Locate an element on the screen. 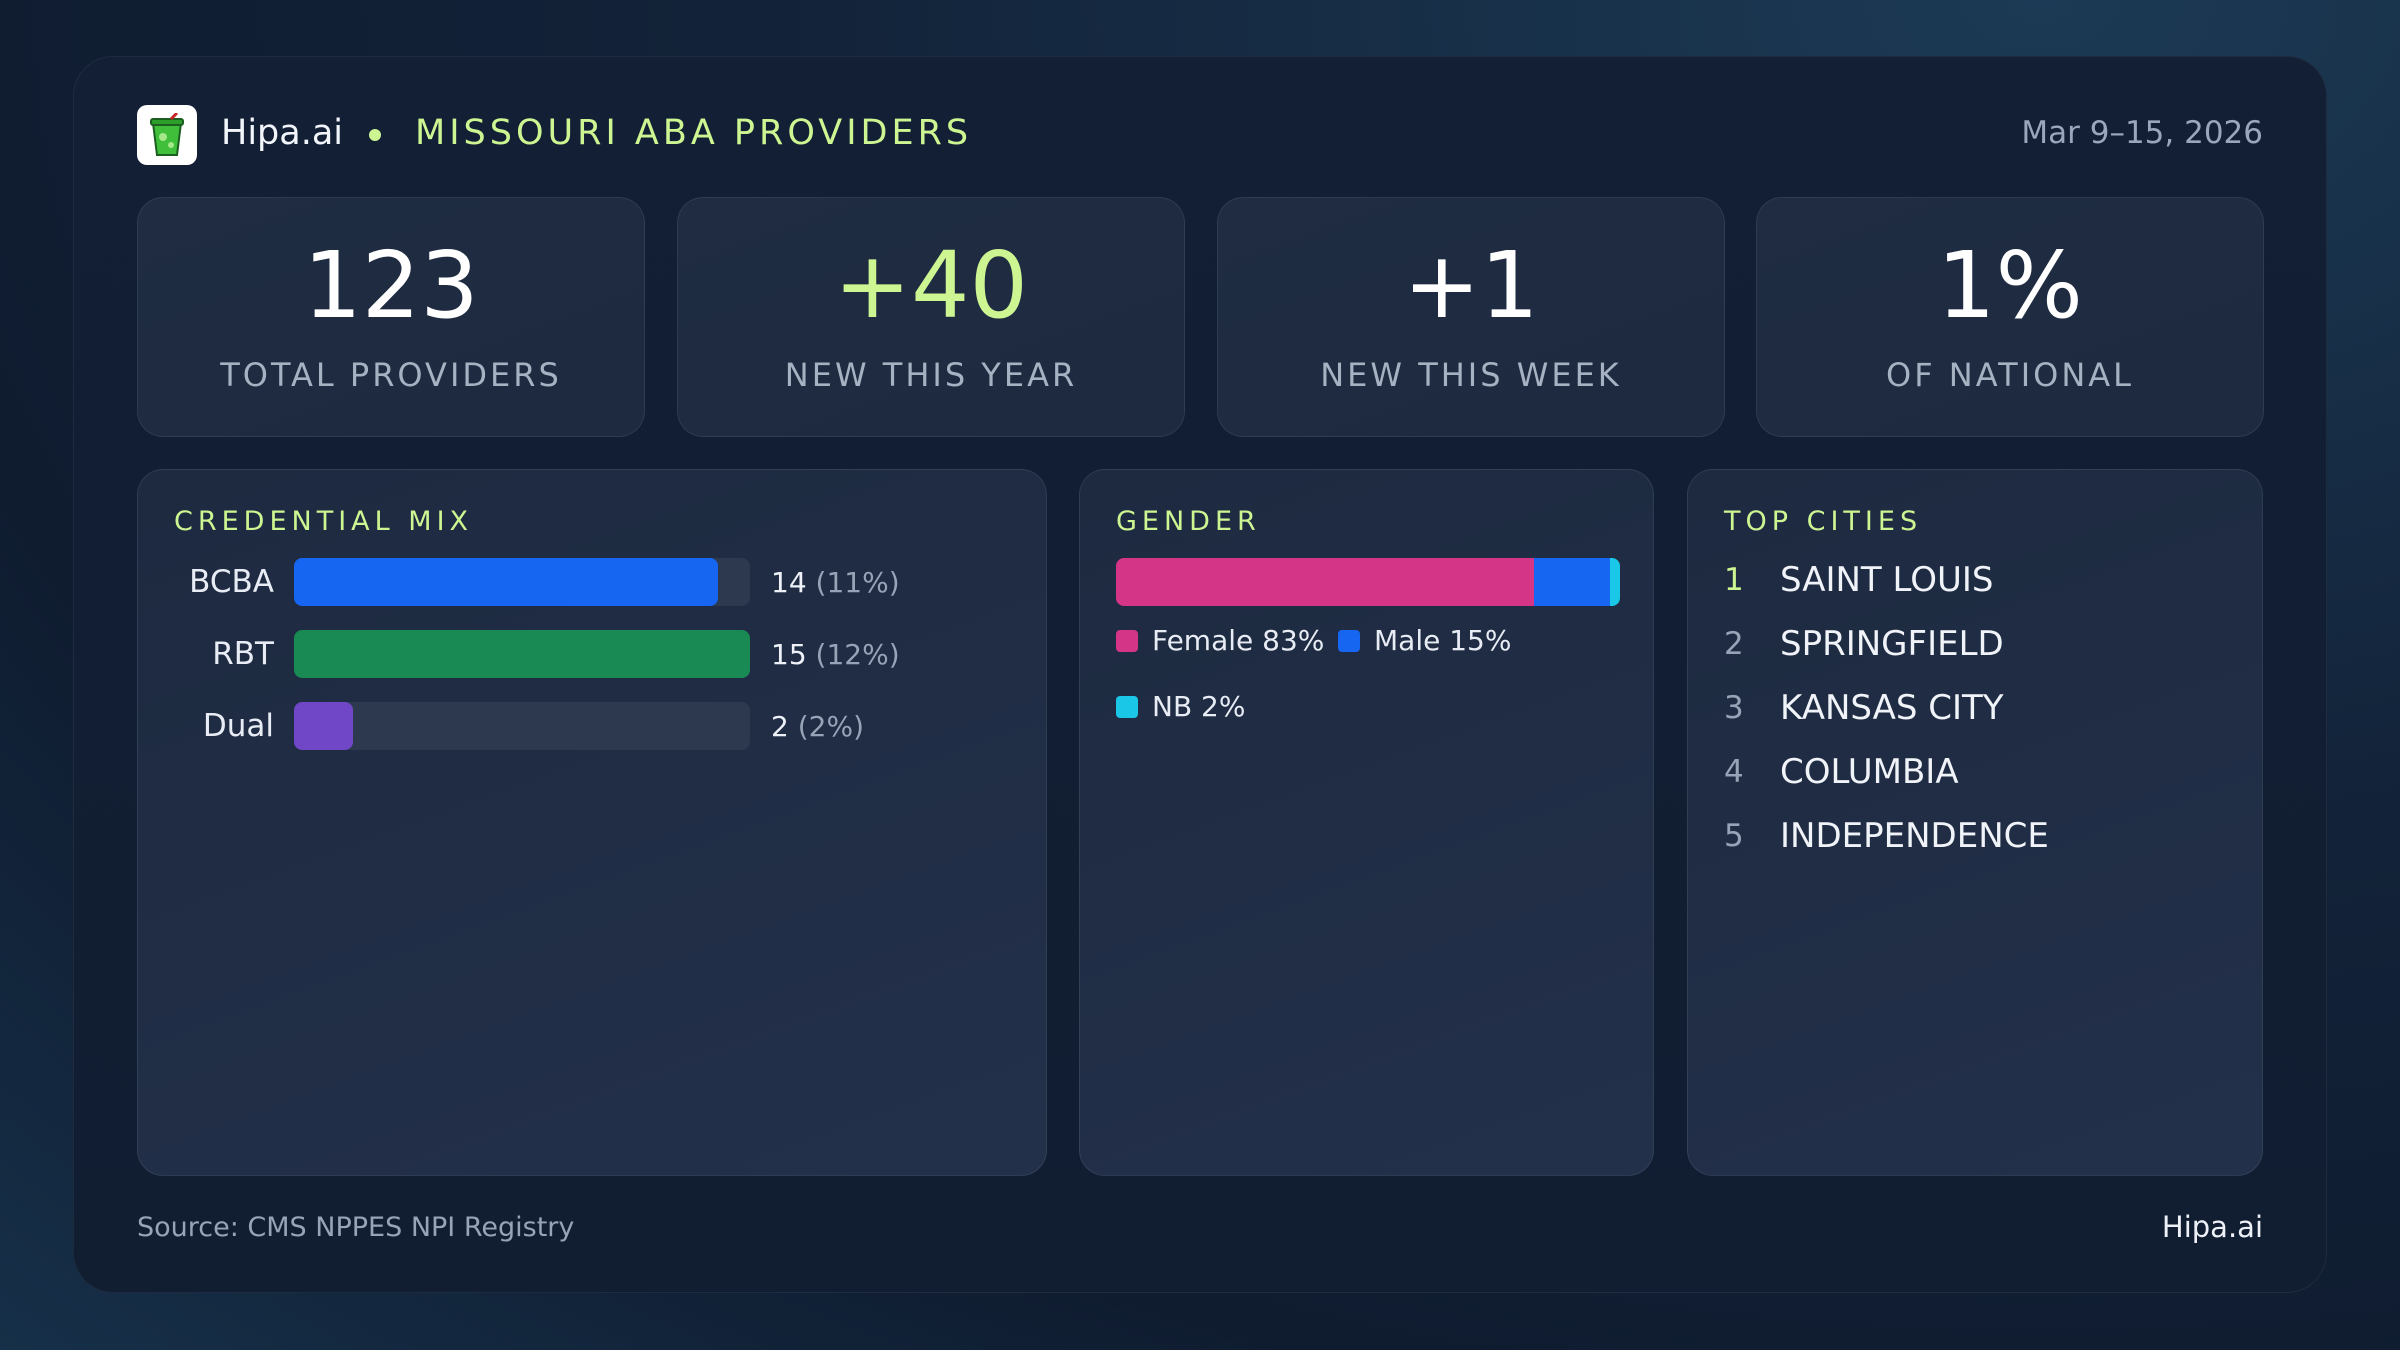 This screenshot has height=1350, width=2400. stat-label: TOTAL PROVIDERS is located at coordinates (391, 375).